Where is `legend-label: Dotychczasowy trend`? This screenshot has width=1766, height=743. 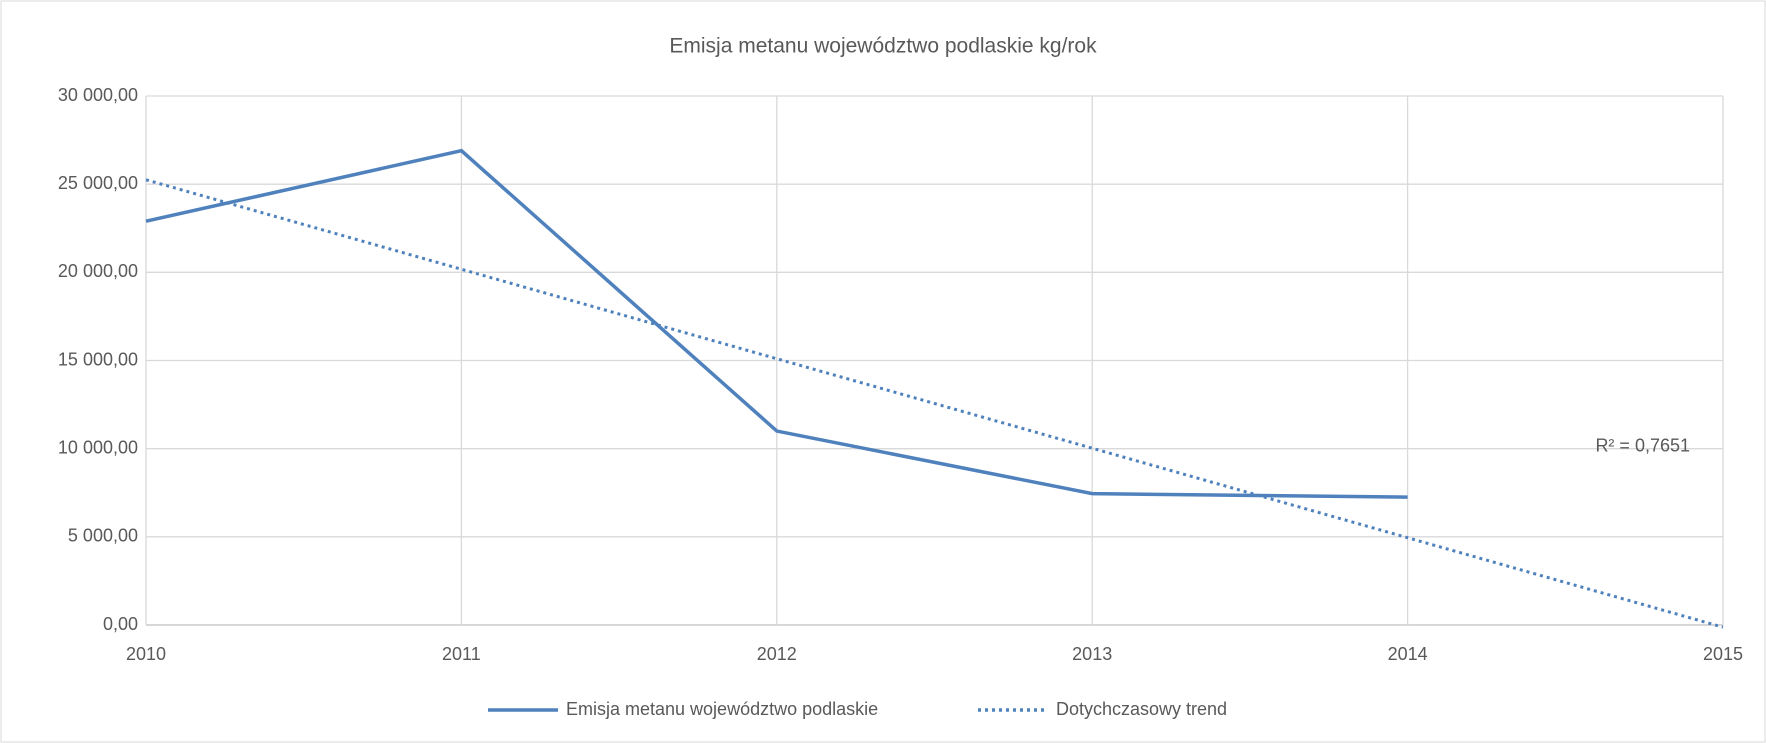 legend-label: Dotychczasowy trend is located at coordinates (1141, 709).